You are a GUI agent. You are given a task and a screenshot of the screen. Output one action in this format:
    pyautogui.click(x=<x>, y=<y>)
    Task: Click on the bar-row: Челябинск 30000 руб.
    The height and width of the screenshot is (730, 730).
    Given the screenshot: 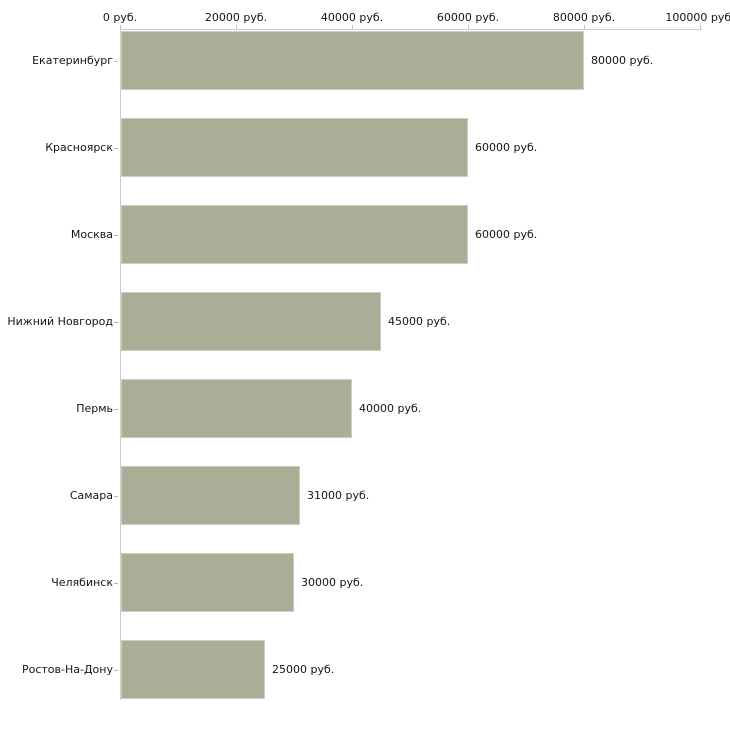 What is the action you would take?
    pyautogui.click(x=365, y=582)
    